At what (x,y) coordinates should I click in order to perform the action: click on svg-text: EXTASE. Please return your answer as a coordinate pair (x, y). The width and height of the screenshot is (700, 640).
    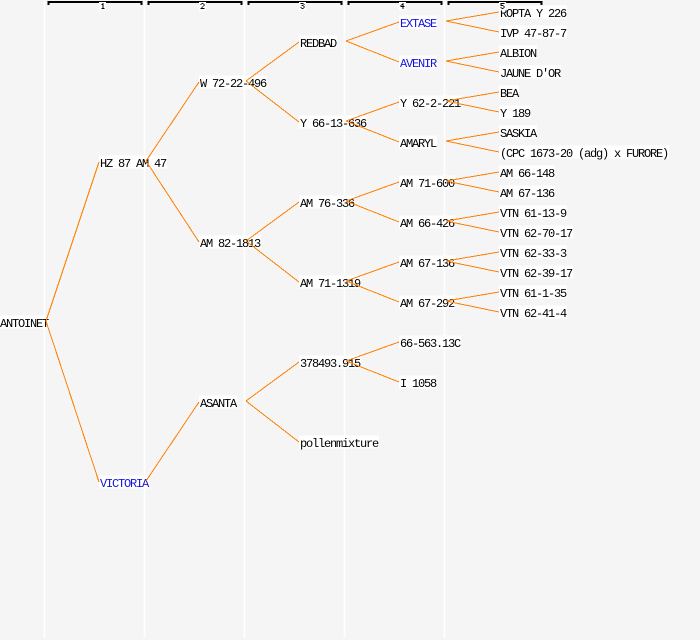
    Looking at the image, I should click on (418, 24).